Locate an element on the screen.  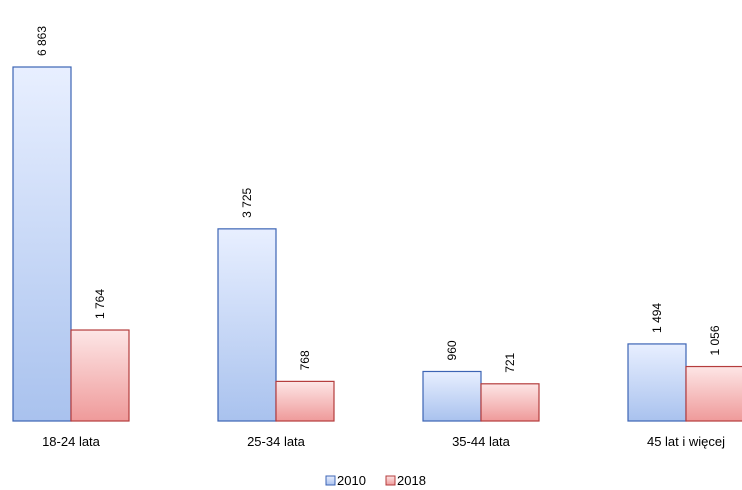
value-label-2018-0: 1 764 is located at coordinates (100, 304).